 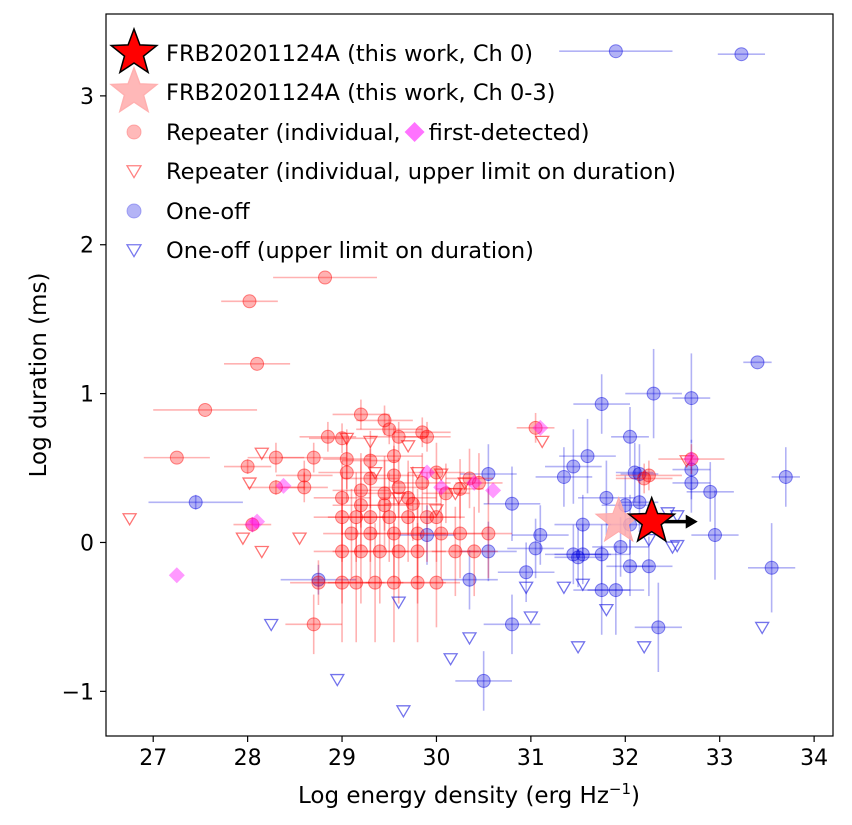 I want to click on x-tick-label: 32, so click(x=625, y=758).